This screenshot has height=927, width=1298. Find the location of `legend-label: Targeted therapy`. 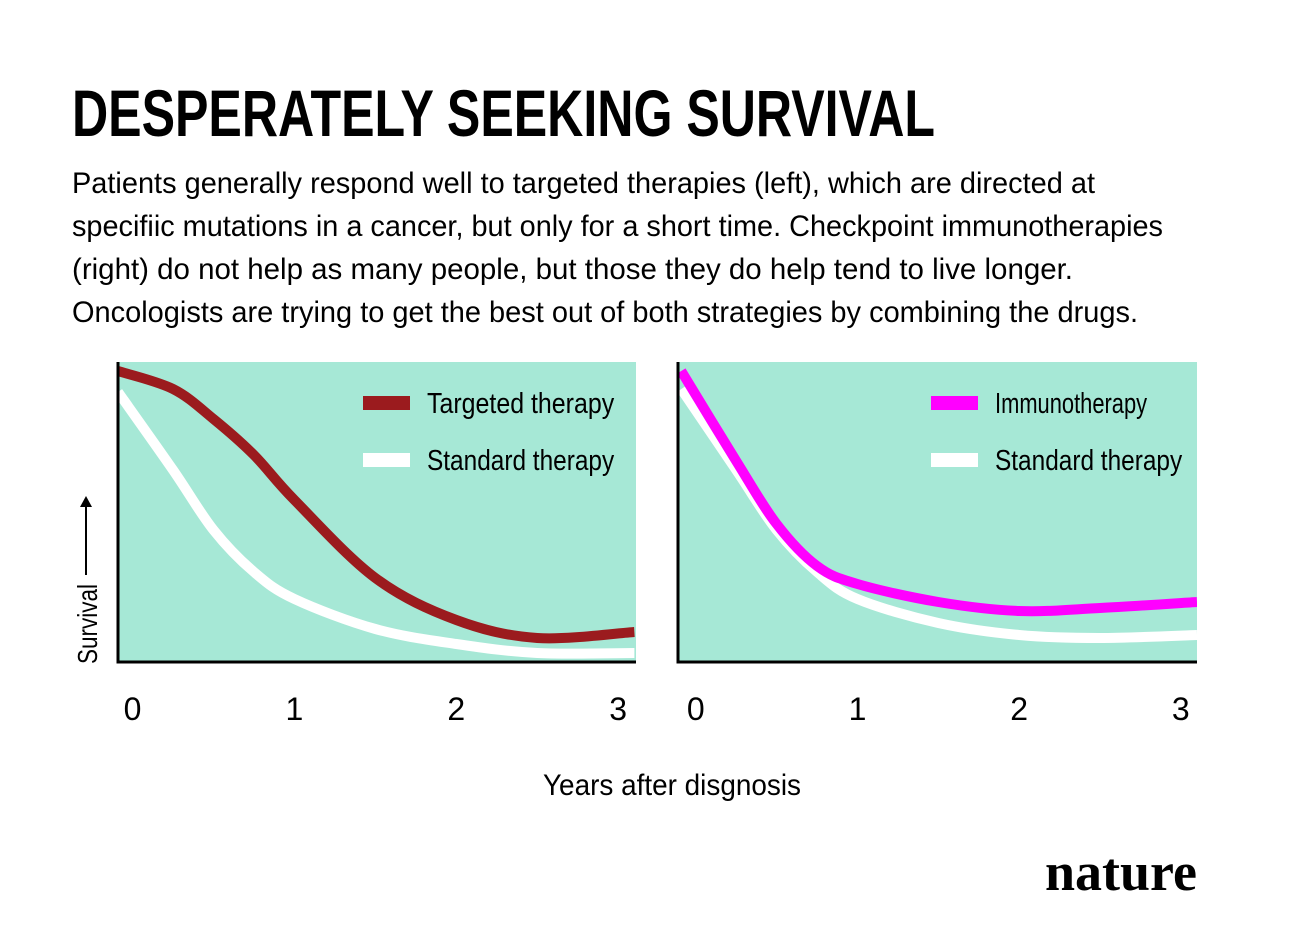

legend-label: Targeted therapy is located at coordinates (521, 404).